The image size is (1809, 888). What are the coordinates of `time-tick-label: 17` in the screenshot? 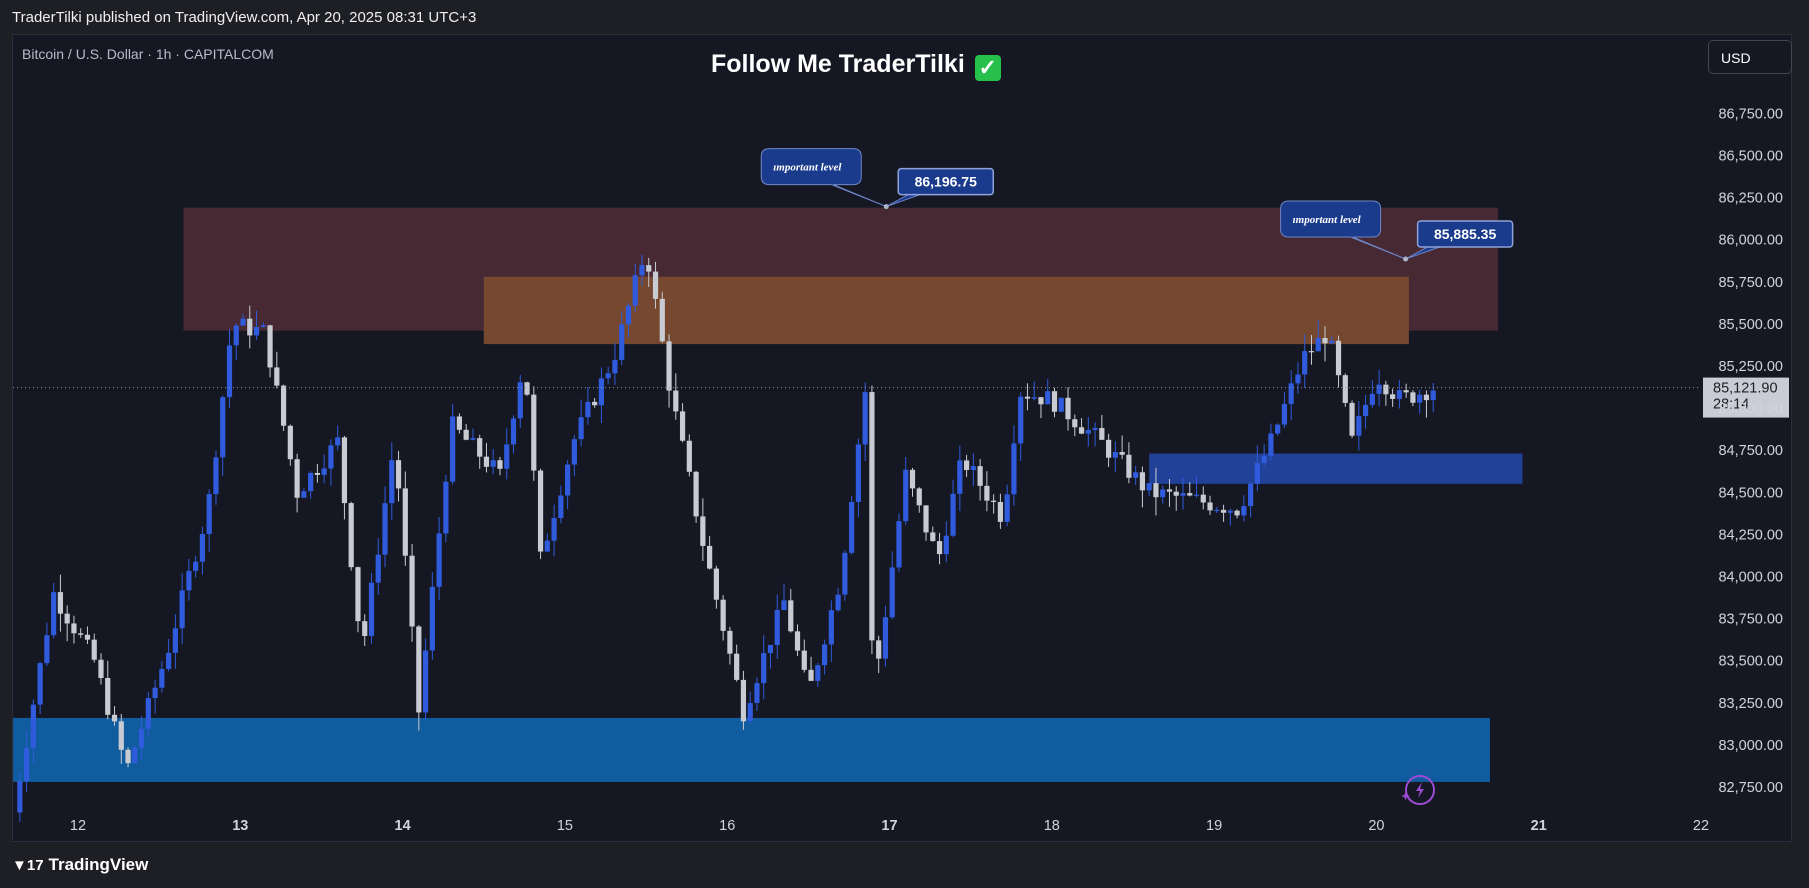 It's located at (889, 826).